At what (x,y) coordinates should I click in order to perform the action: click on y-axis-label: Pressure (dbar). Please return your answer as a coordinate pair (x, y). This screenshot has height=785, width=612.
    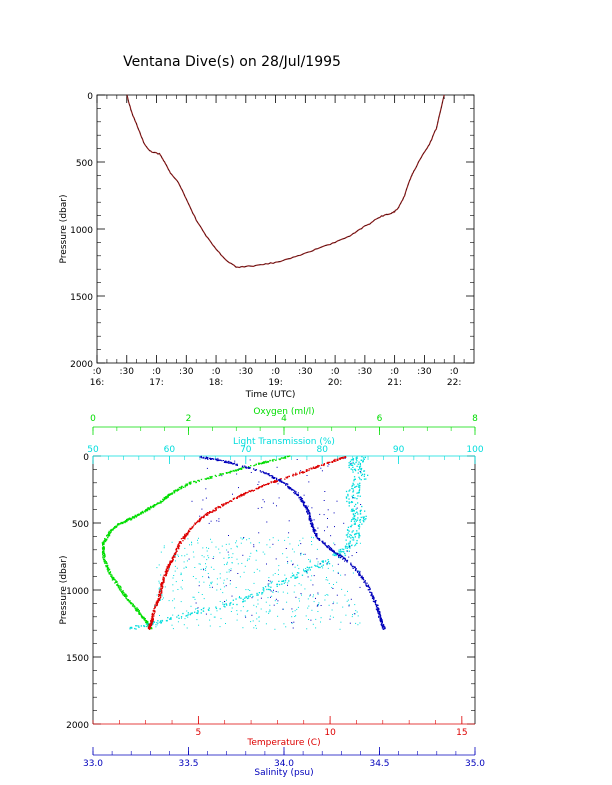
    Looking at the image, I should click on (64, 229).